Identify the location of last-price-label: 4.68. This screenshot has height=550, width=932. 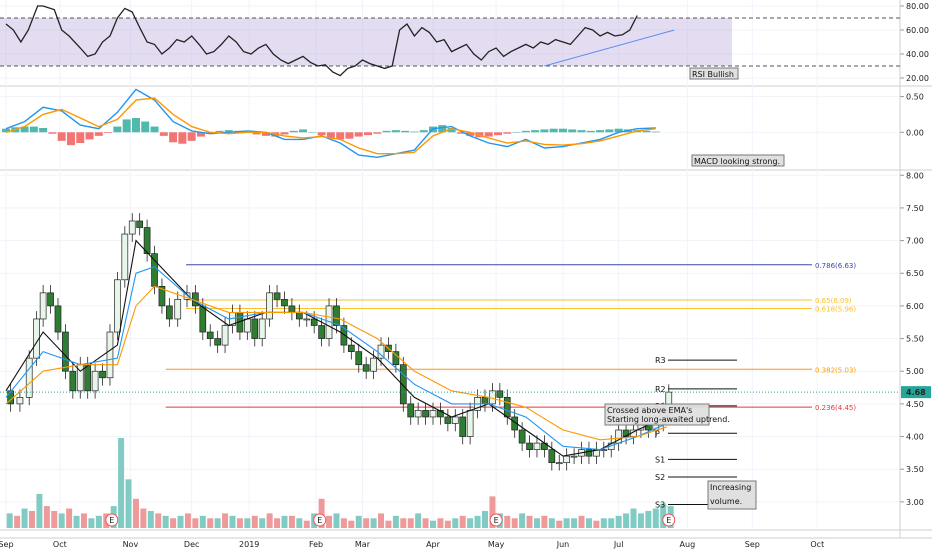
(916, 392).